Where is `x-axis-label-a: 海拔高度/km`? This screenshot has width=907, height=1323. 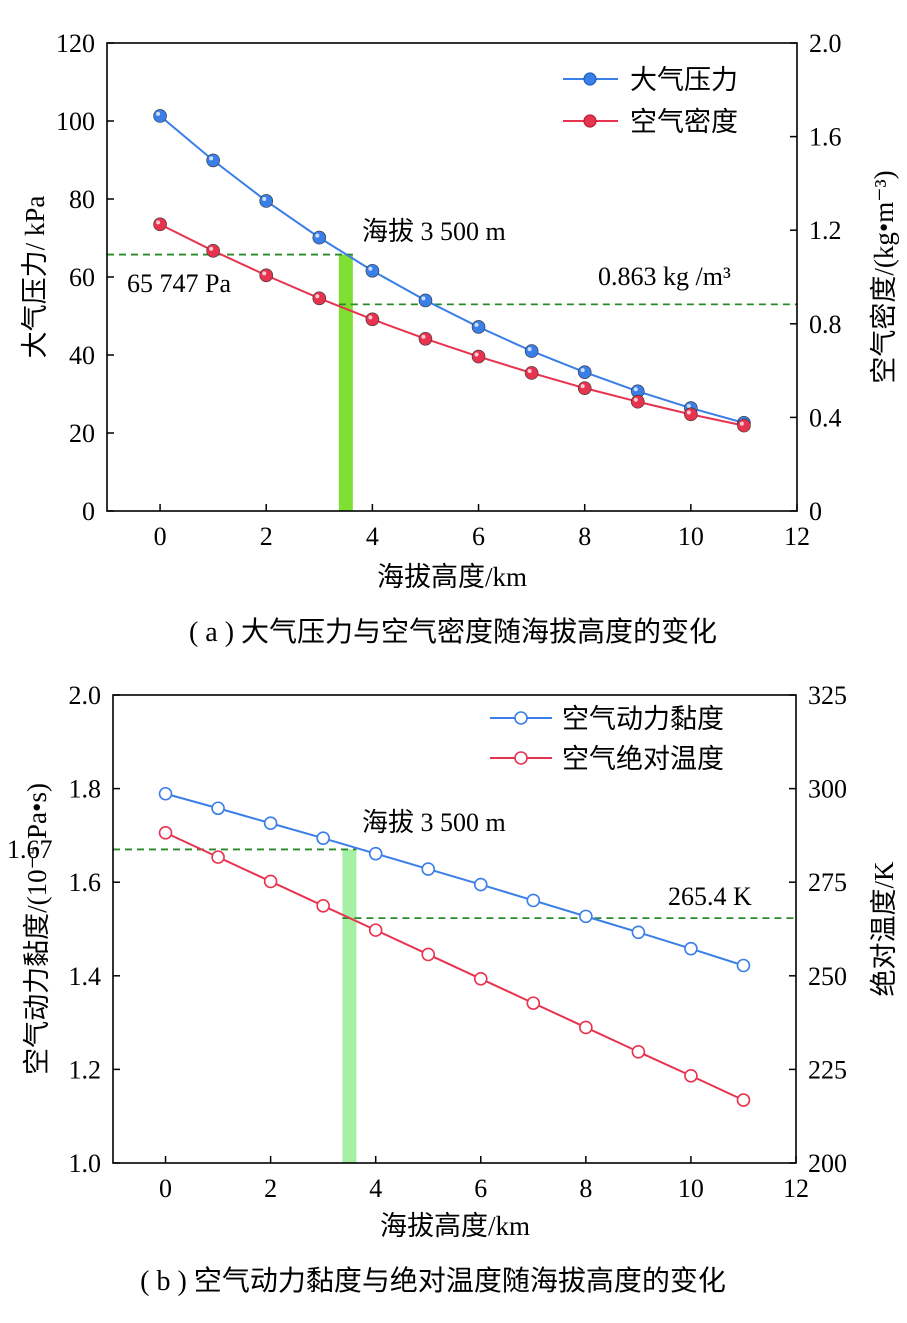
x-axis-label-a: 海拔高度/km is located at coordinates (452, 577).